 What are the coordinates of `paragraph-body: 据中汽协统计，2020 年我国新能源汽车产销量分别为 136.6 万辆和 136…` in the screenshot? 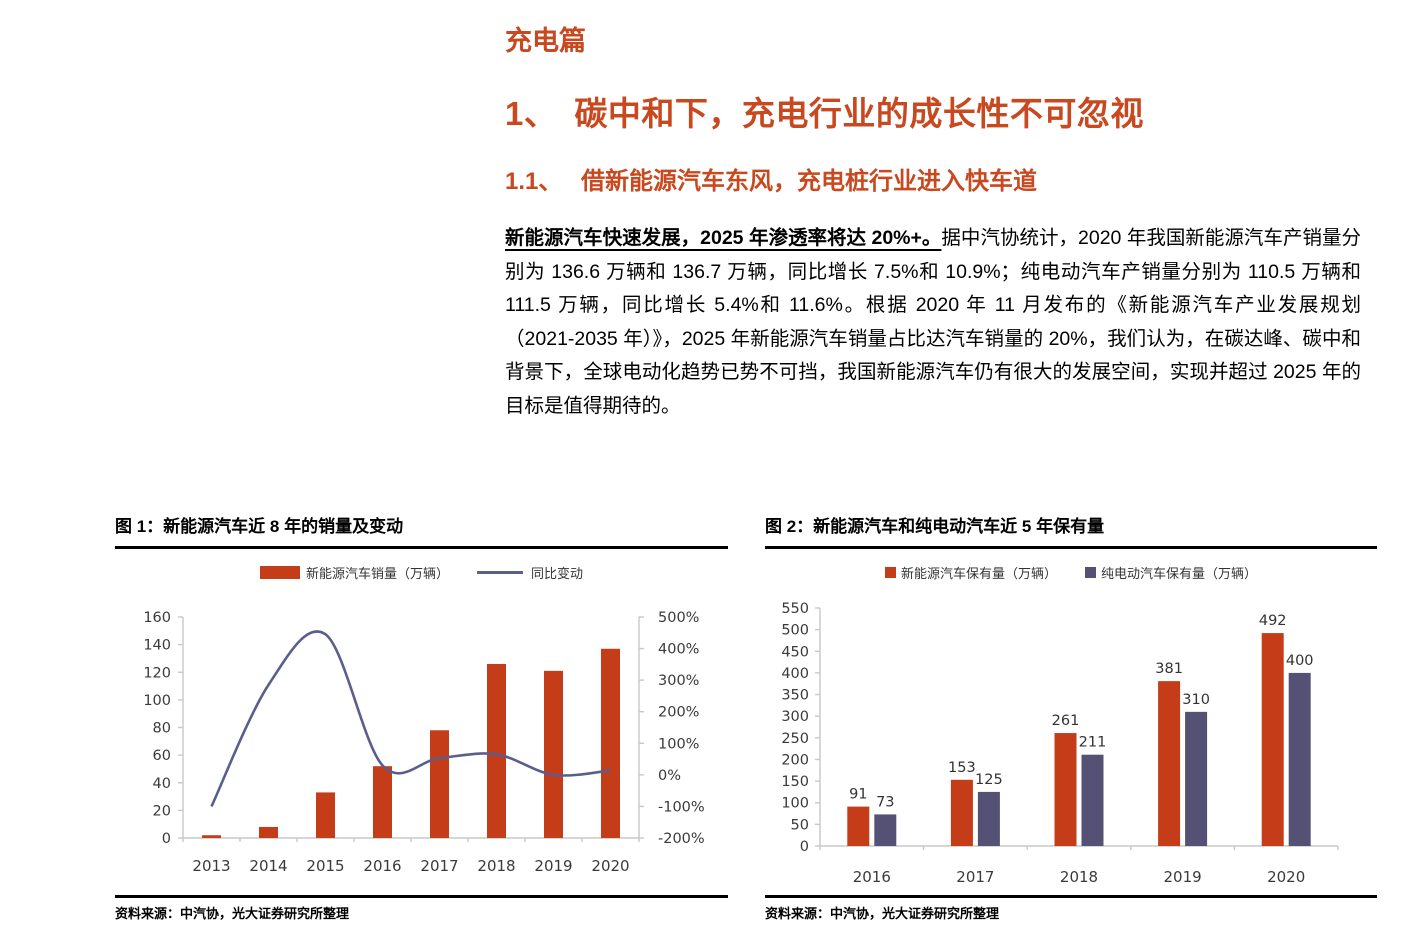 It's located at (933, 322).